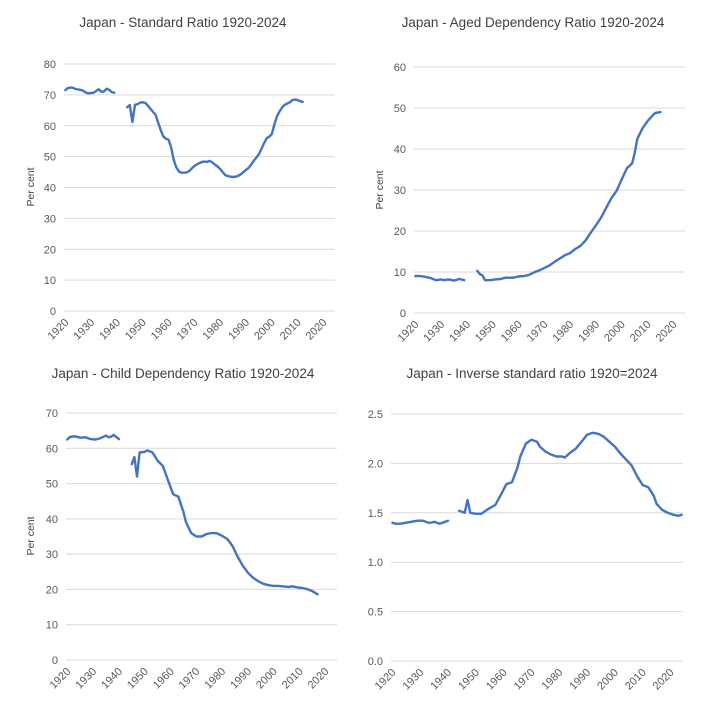 This screenshot has width=720, height=715. I want to click on y-tick-labels: 0 10 20 30 40 50 60, so click(400, 191).